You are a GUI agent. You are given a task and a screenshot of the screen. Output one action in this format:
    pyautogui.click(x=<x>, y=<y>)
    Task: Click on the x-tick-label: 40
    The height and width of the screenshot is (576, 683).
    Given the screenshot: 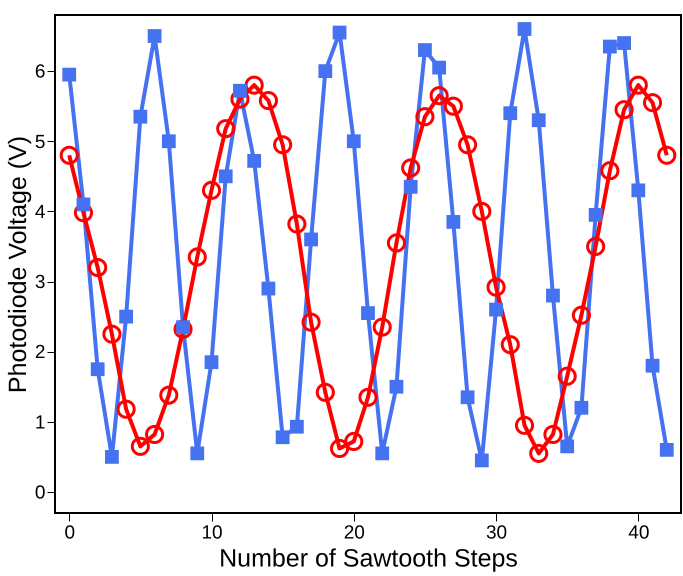 What is the action you would take?
    pyautogui.click(x=639, y=533)
    